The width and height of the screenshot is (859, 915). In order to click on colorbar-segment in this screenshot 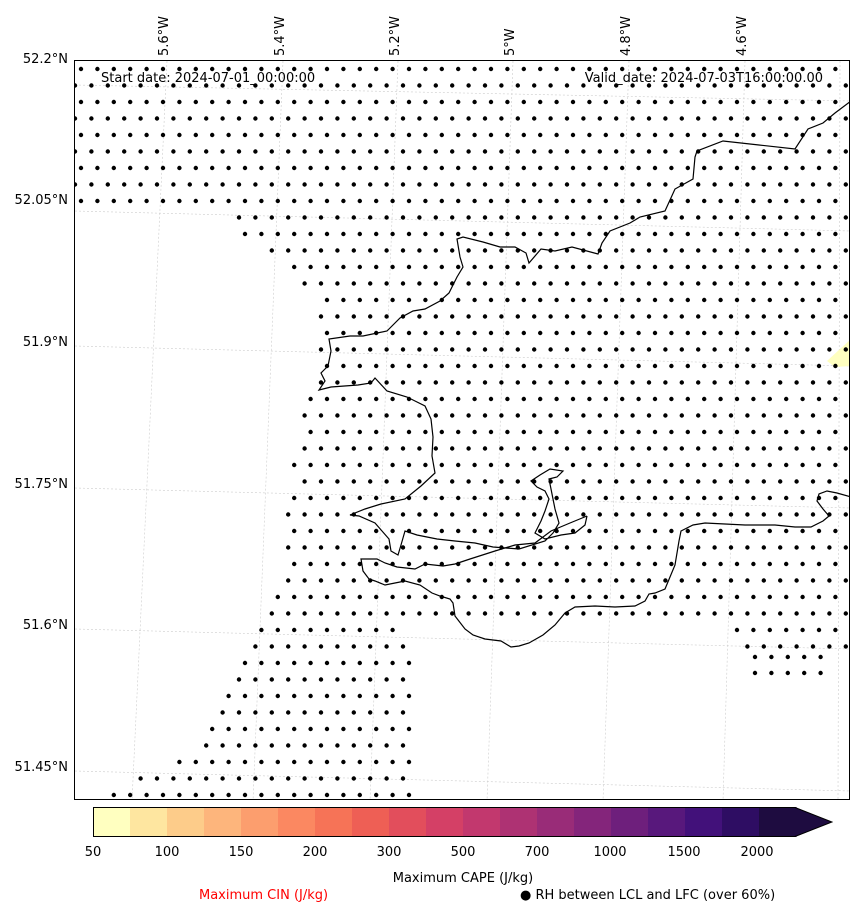, I will do `click(334, 822)`.